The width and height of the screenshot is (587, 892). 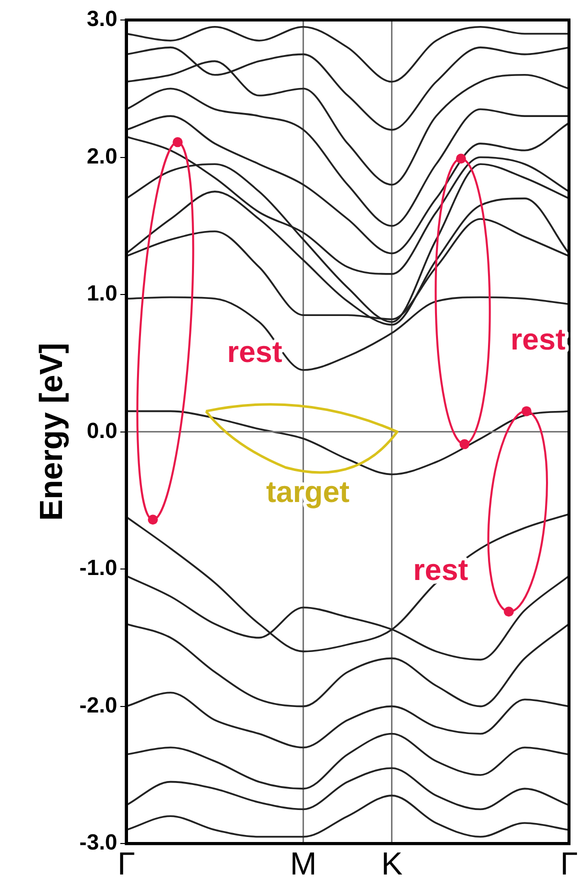 I want to click on x-tick-label: M, so click(x=303, y=864).